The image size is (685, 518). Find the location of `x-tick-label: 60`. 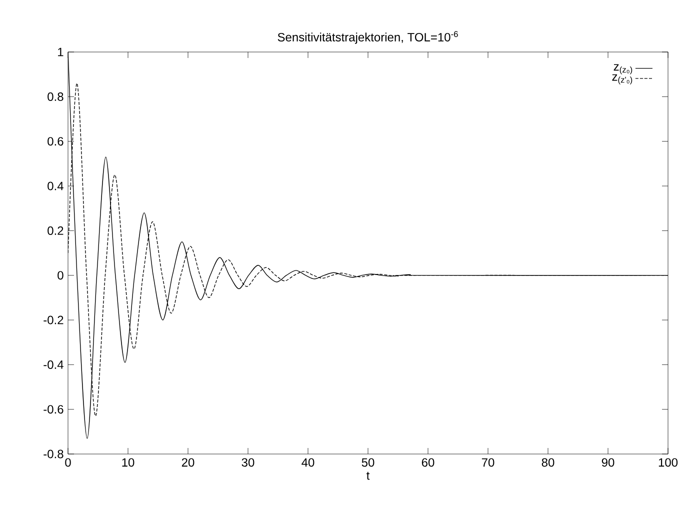

x-tick-label: 60 is located at coordinates (428, 462).